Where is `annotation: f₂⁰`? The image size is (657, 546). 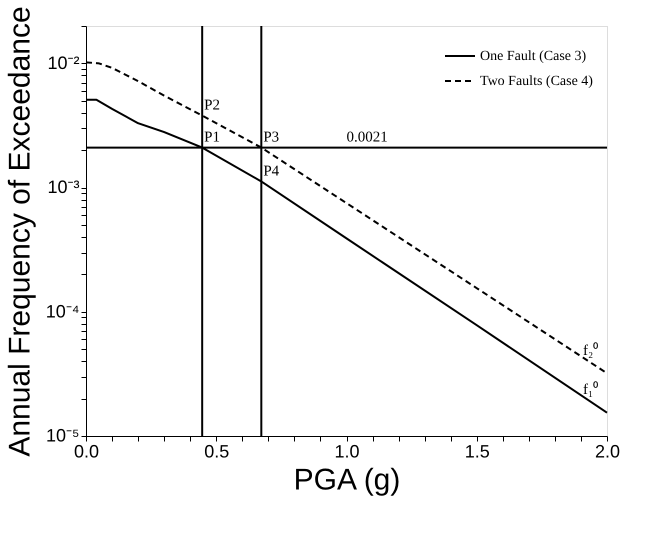 annotation: f₂⁰ is located at coordinates (590, 351).